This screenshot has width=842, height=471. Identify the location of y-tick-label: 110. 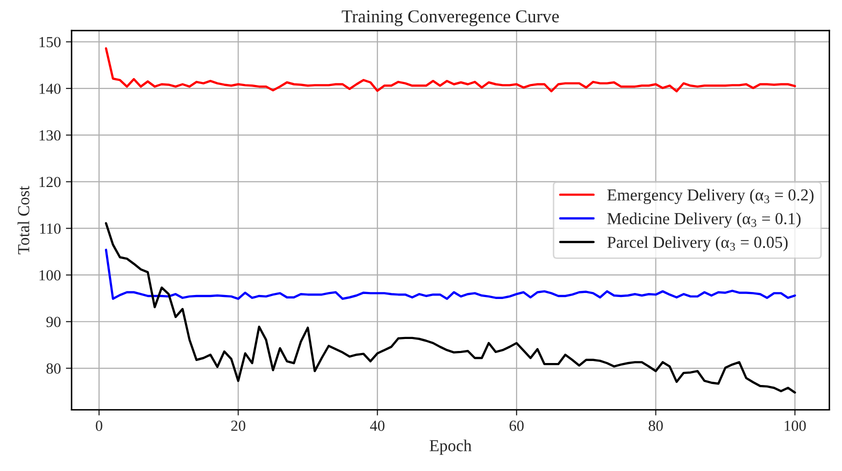
(50, 228).